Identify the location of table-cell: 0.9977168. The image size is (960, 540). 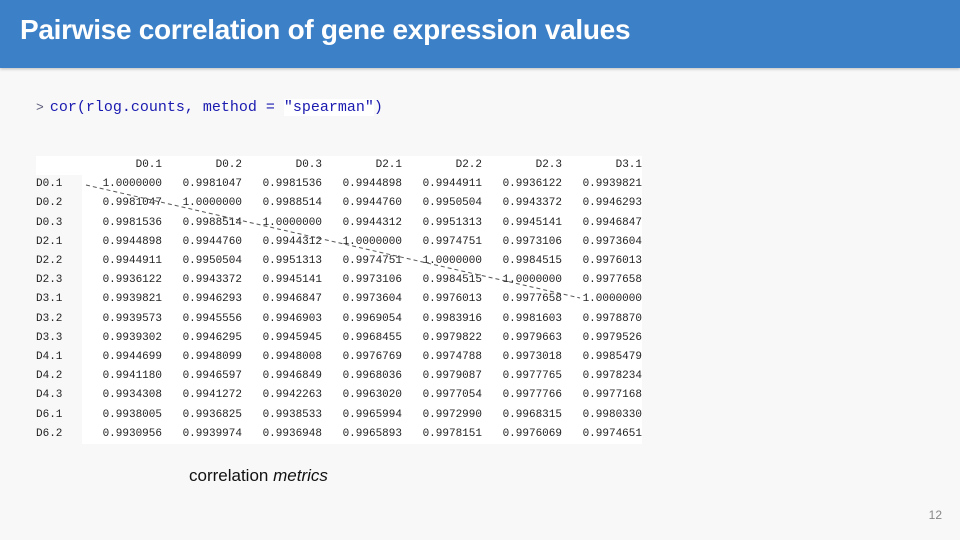
(612, 395).